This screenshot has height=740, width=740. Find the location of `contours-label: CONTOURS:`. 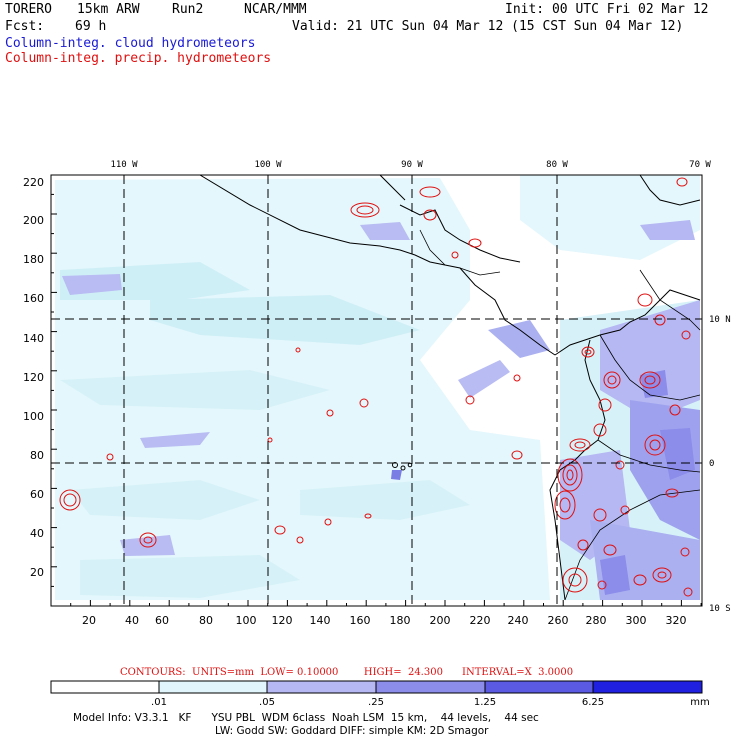

contours-label: CONTOURS: is located at coordinates (153, 672).